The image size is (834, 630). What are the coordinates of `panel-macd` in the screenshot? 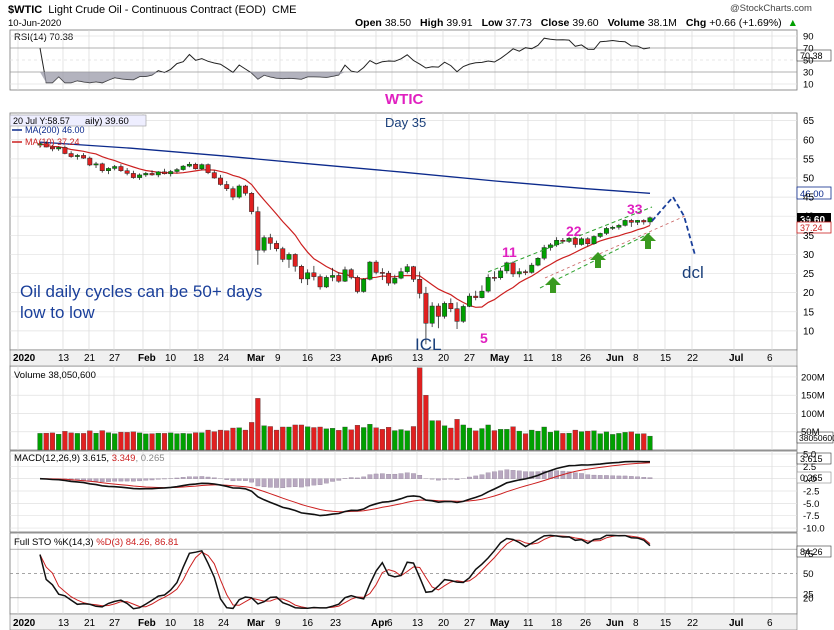 It's located at (403, 491).